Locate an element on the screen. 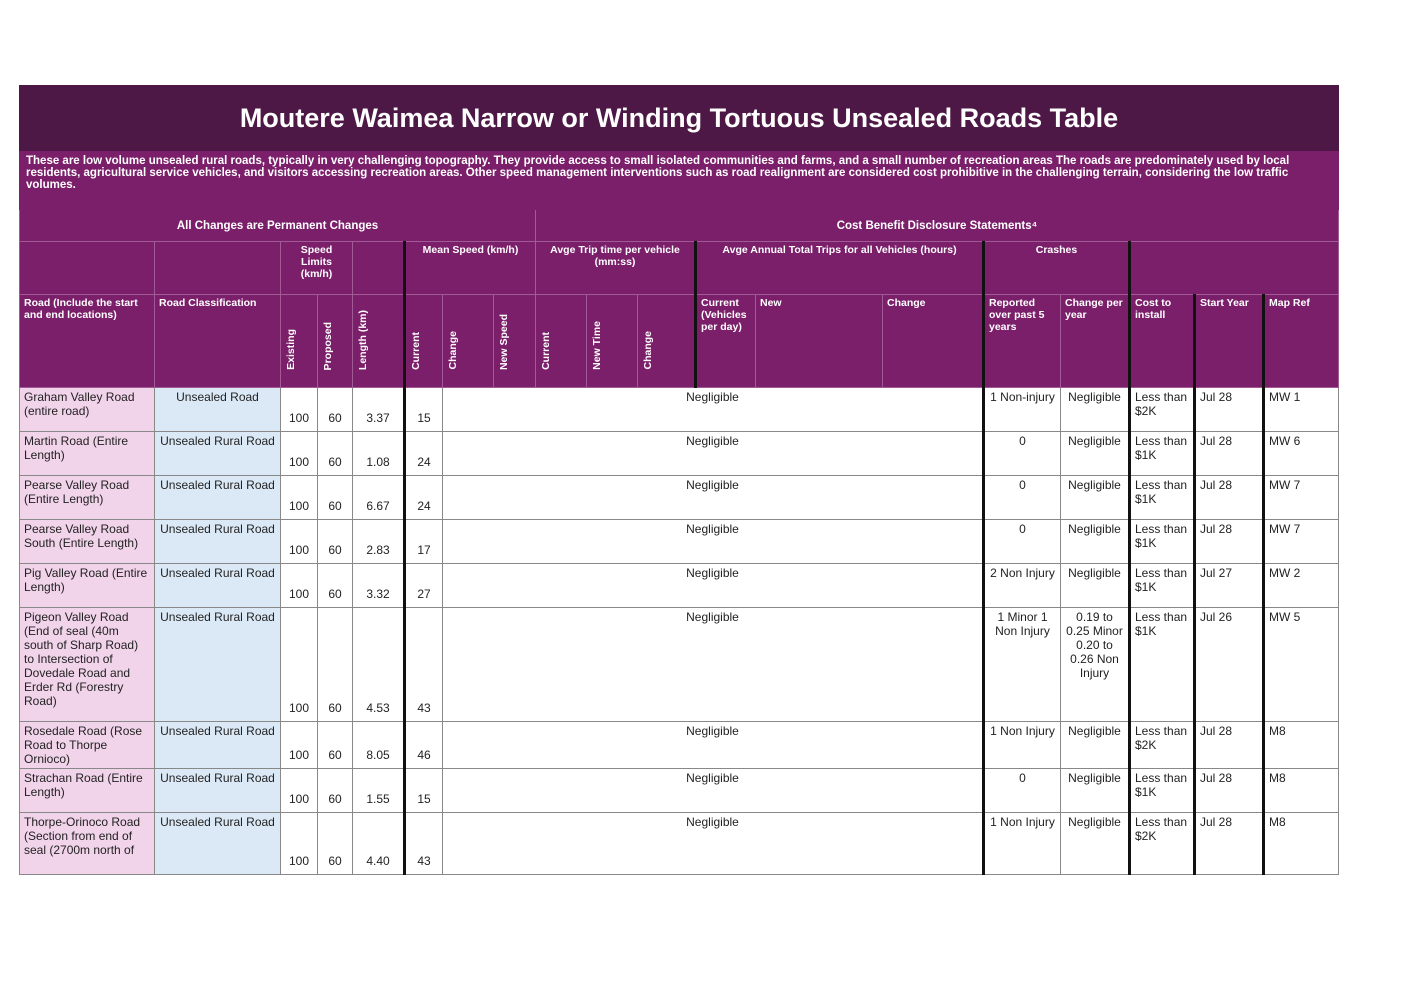 The height and width of the screenshot is (1004, 1421). mean-speed: 27 is located at coordinates (423, 585).